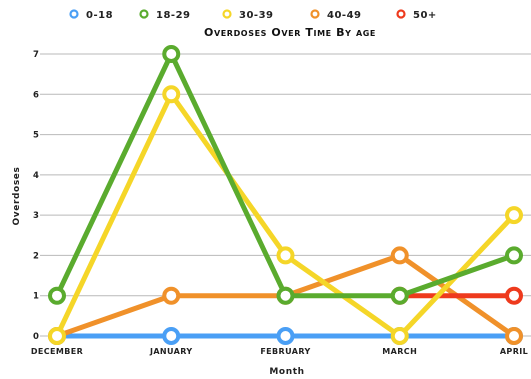 Image resolution: width=531 pixels, height=379 pixels. I want to click on legend-label: 40-49, so click(344, 15).